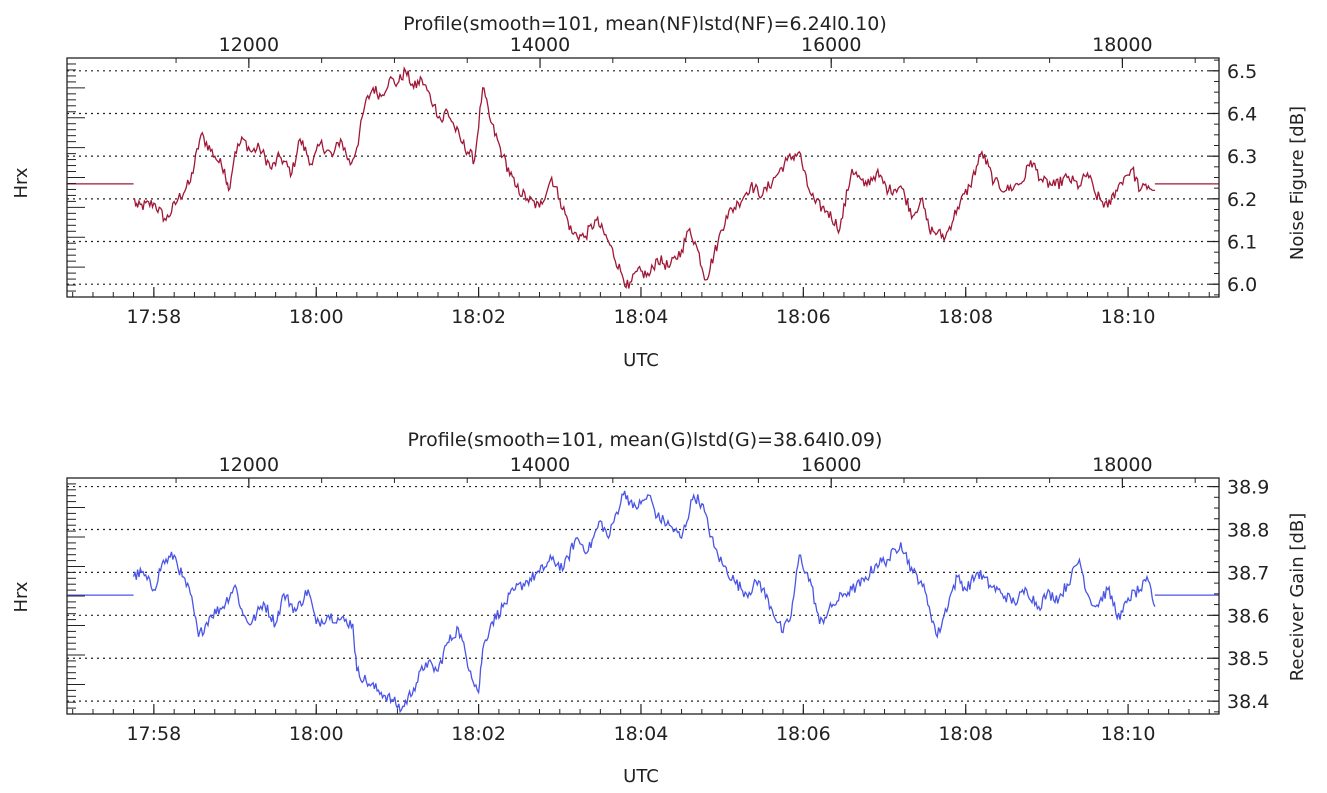  Describe the element at coordinates (1239, 595) in the screenshot. I see `y-axis-ticks: 38.4 38.5 38.6 38.7 38.8 38.9` at that location.